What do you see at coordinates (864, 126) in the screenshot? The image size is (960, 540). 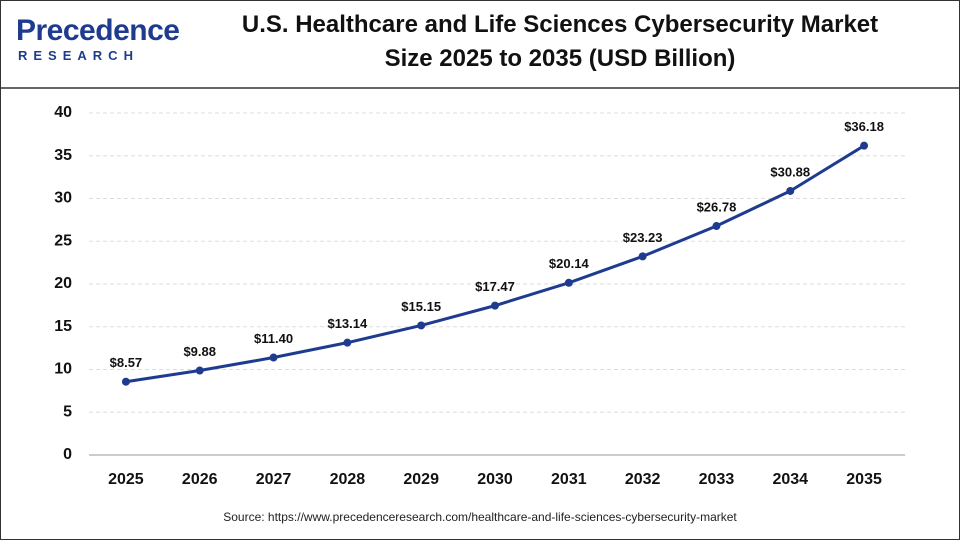 I see `value-label: $36.18` at bounding box center [864, 126].